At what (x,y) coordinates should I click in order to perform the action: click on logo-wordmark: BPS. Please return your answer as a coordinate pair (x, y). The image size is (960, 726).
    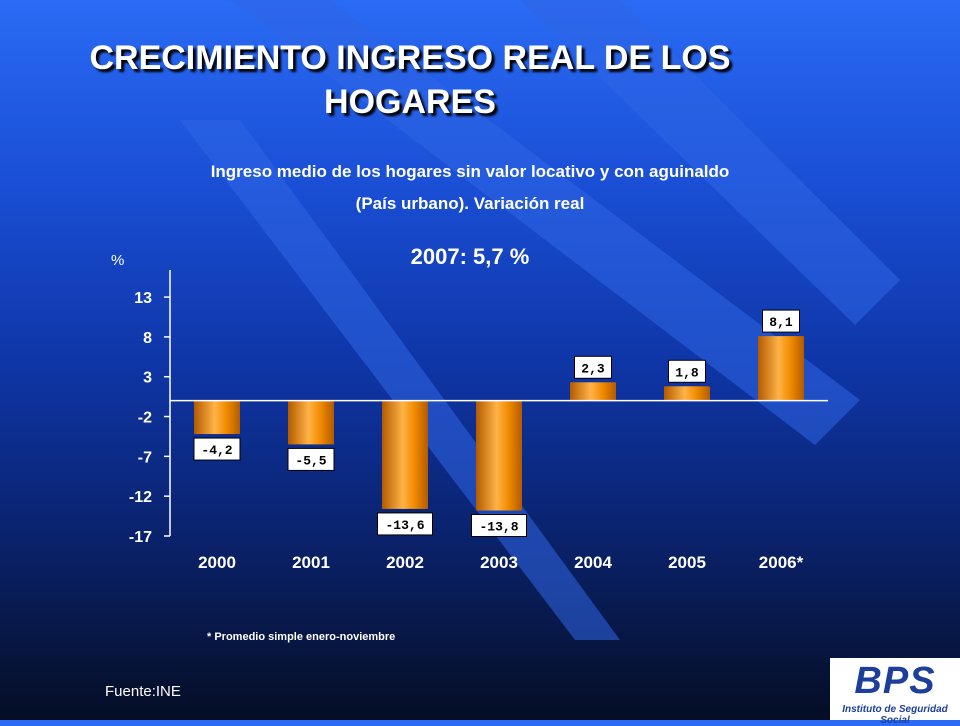
    Looking at the image, I should click on (895, 681).